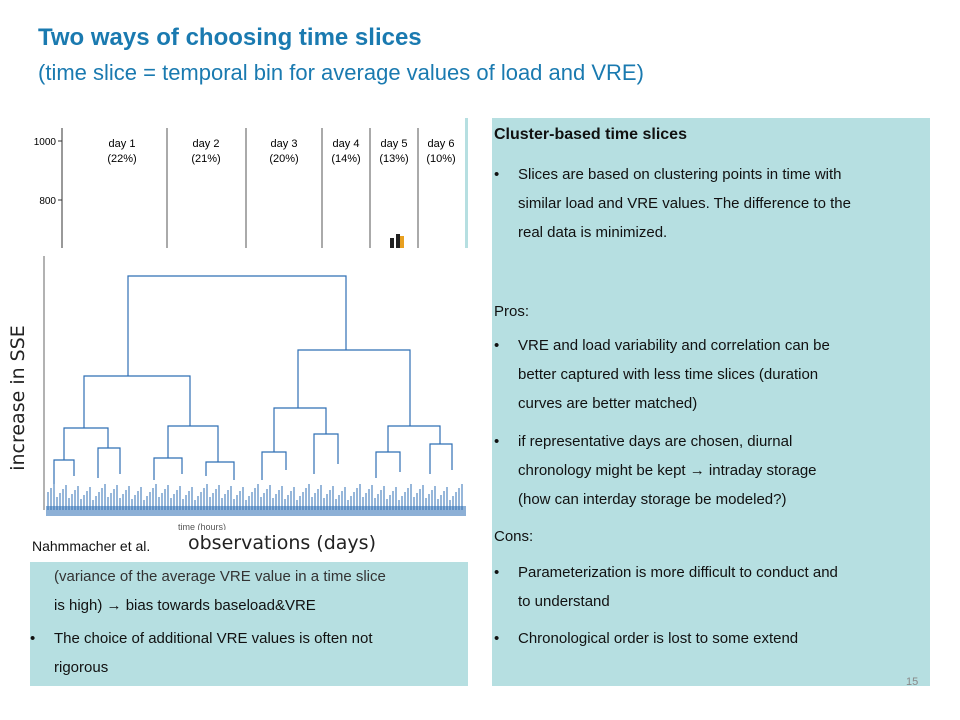  Describe the element at coordinates (122, 144) in the screenshot. I see `day-label: day 1` at that location.